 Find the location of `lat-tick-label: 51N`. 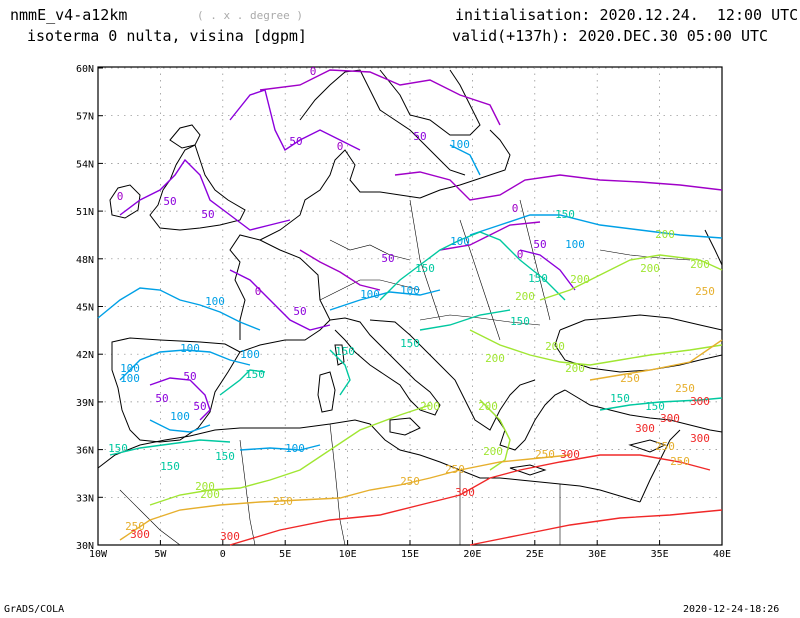

lat-tick-label: 51N is located at coordinates (85, 212).